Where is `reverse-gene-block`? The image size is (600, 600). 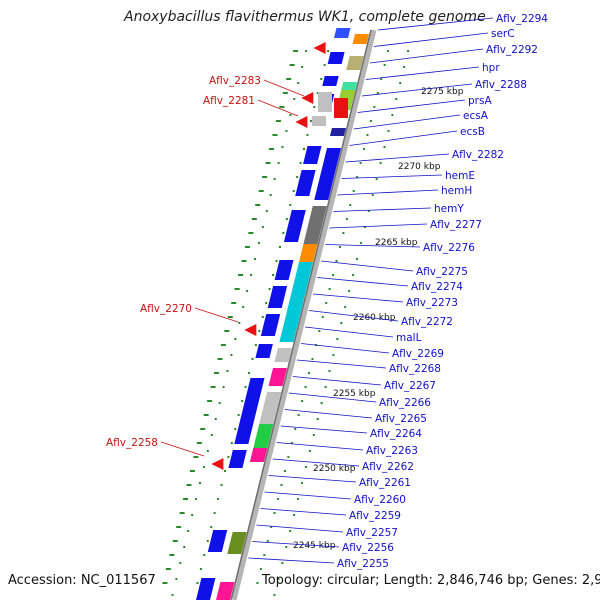 reverse-gene-block is located at coordinates (341, 108).